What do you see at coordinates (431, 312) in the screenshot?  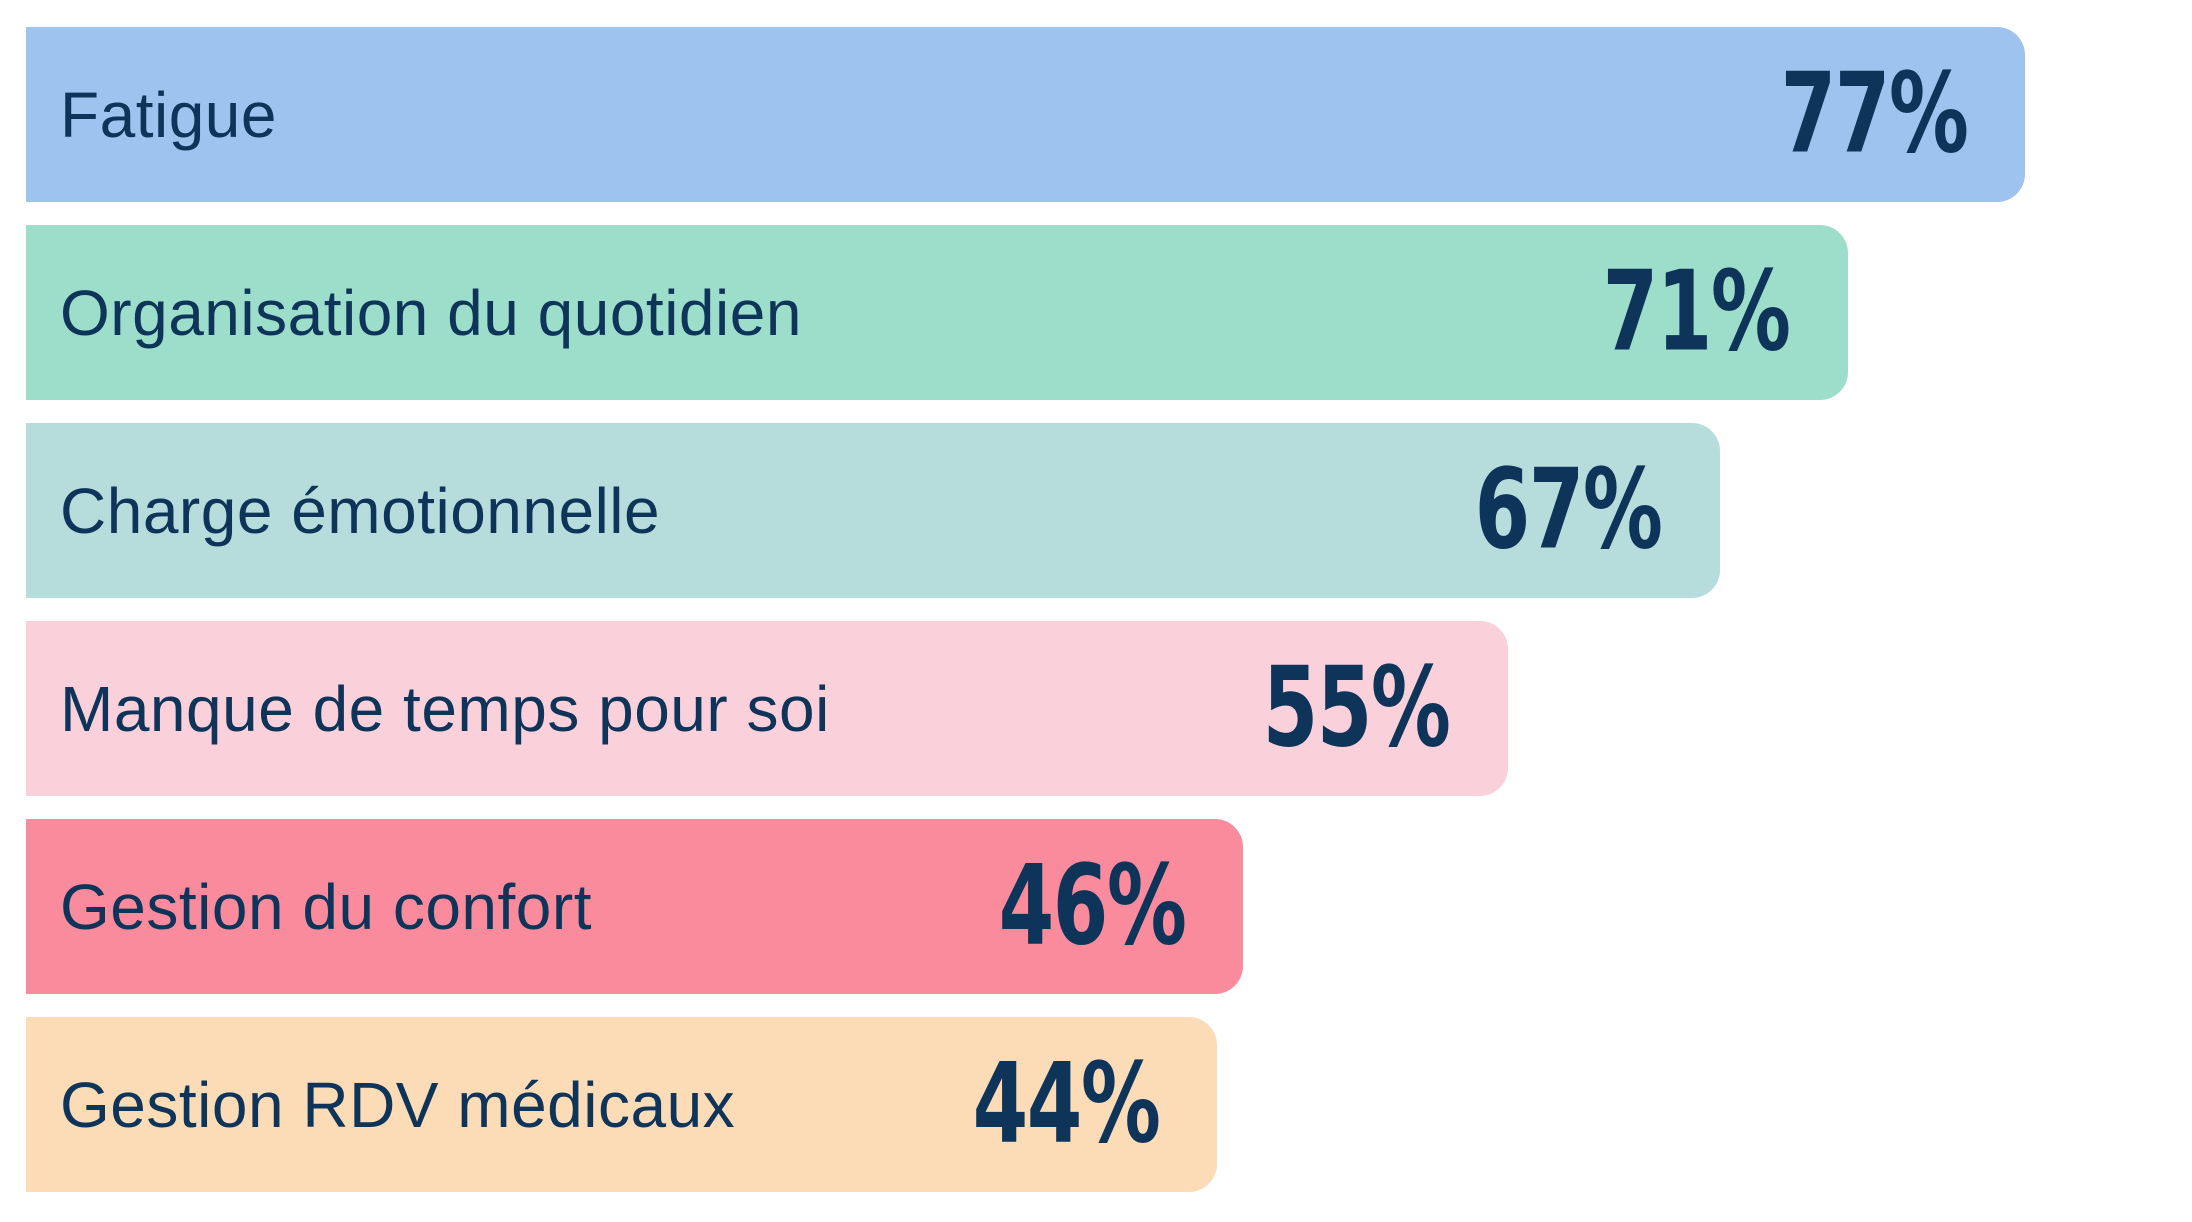 I see `bar-label: Organisation du quotidien` at bounding box center [431, 312].